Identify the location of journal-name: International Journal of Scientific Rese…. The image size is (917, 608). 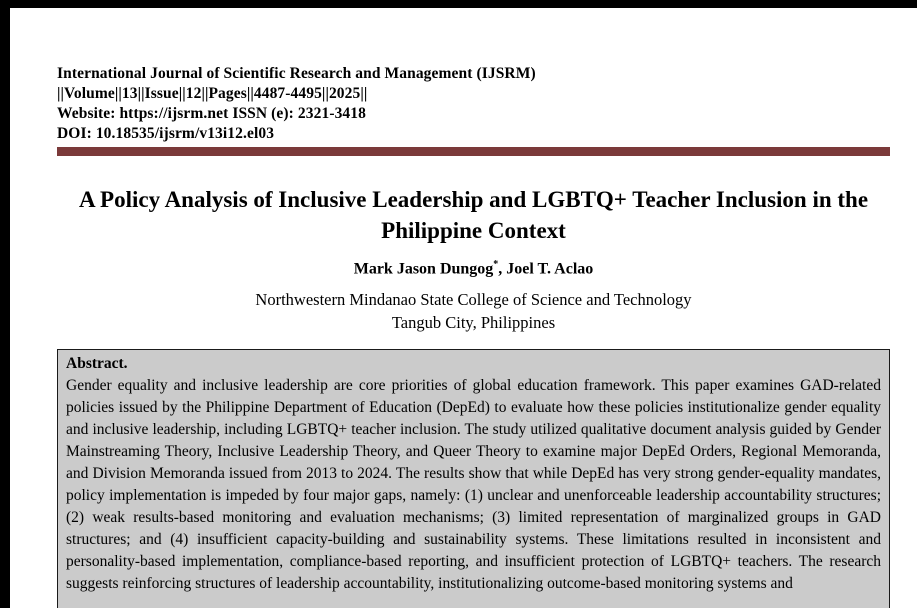
(296, 73).